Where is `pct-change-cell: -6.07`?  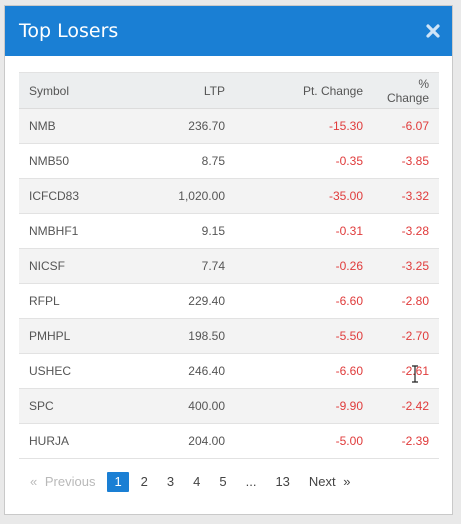 pct-change-cell: -6.07 is located at coordinates (406, 126).